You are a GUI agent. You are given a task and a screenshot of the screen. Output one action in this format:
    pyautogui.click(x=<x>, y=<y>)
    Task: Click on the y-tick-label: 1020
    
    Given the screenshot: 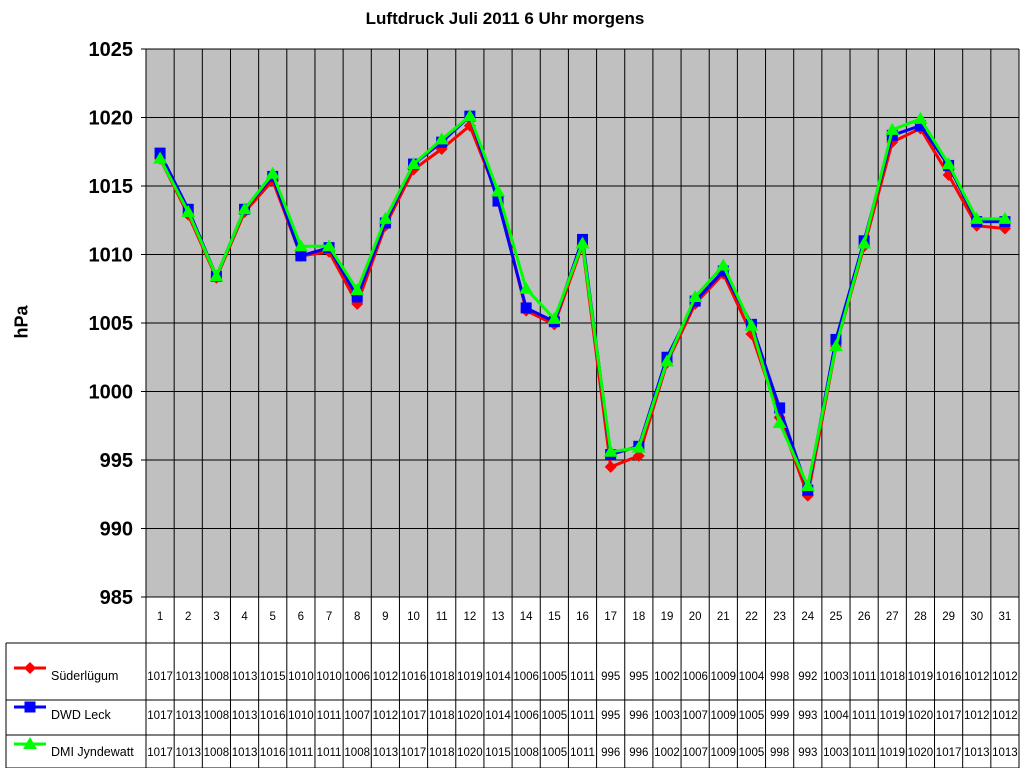 What is the action you would take?
    pyautogui.click(x=111, y=119)
    